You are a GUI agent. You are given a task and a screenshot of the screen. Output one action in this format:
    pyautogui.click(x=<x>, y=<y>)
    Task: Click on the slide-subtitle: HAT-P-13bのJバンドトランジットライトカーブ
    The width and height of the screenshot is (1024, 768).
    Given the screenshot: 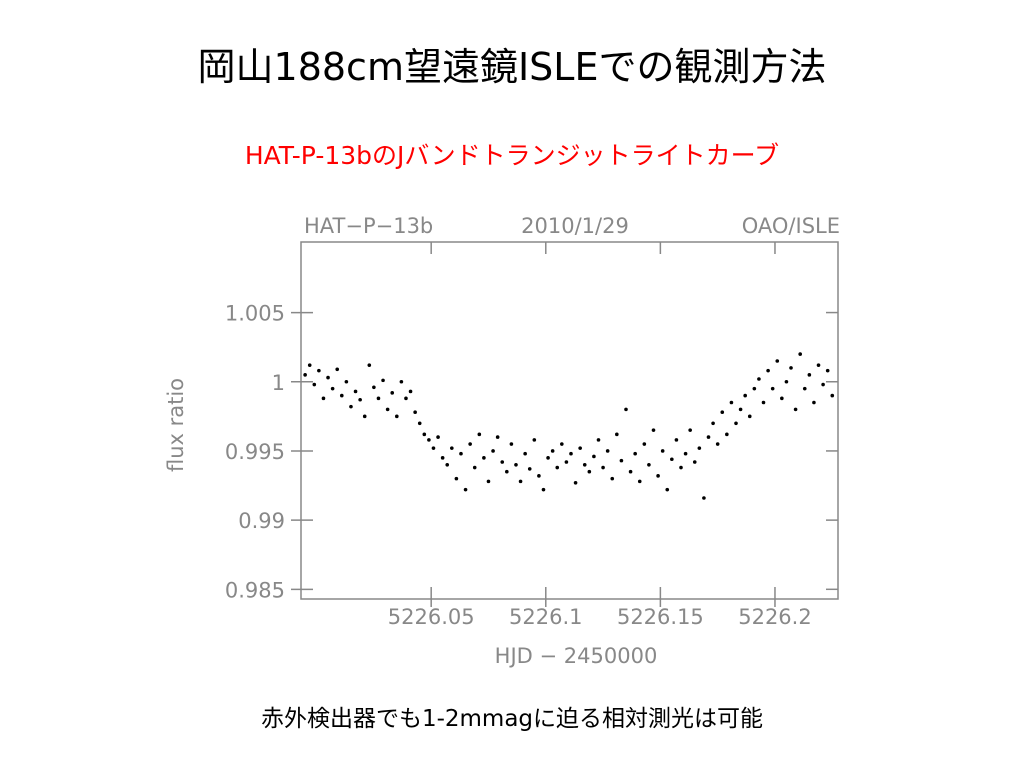 What is the action you would take?
    pyautogui.click(x=512, y=155)
    